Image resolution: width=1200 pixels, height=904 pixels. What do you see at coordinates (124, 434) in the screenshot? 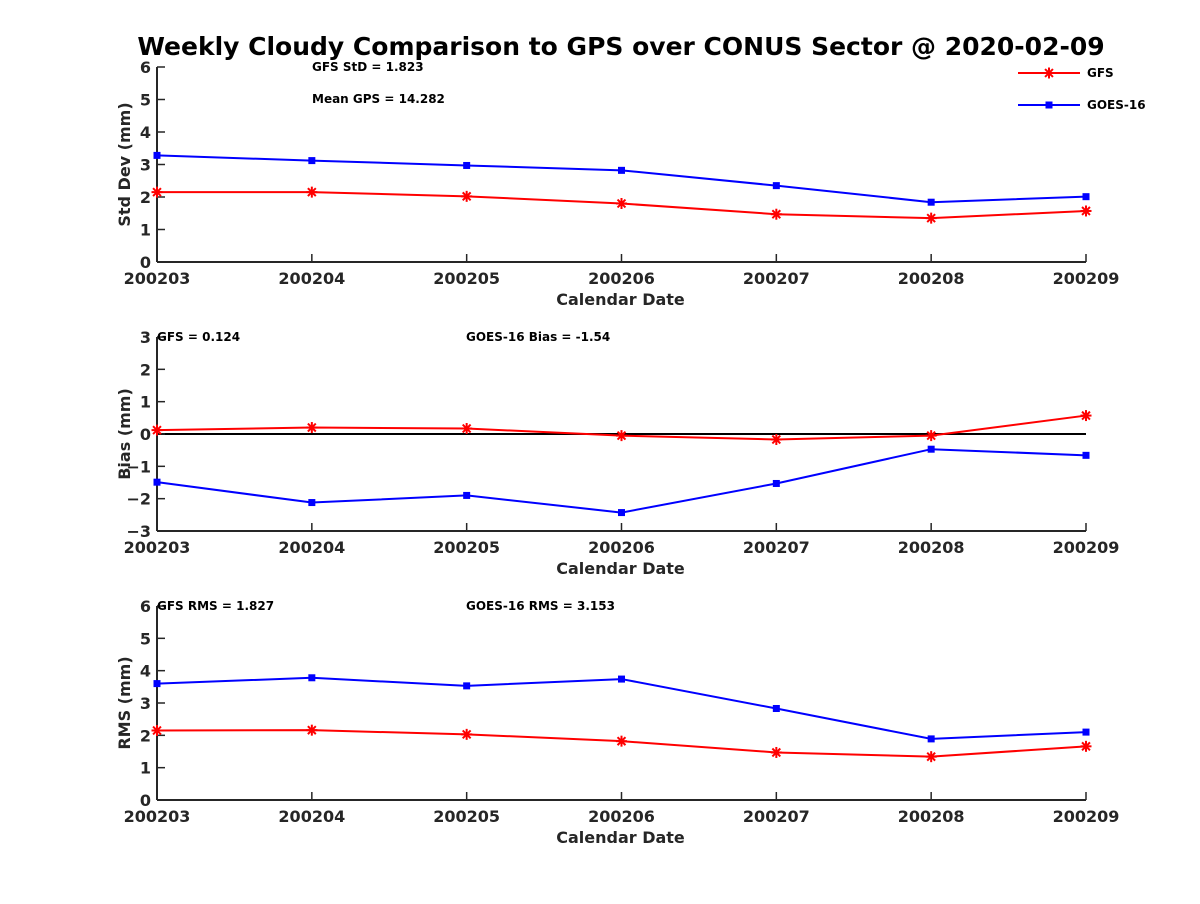
I see `y-axis-label: Bias (mm)` at bounding box center [124, 434].